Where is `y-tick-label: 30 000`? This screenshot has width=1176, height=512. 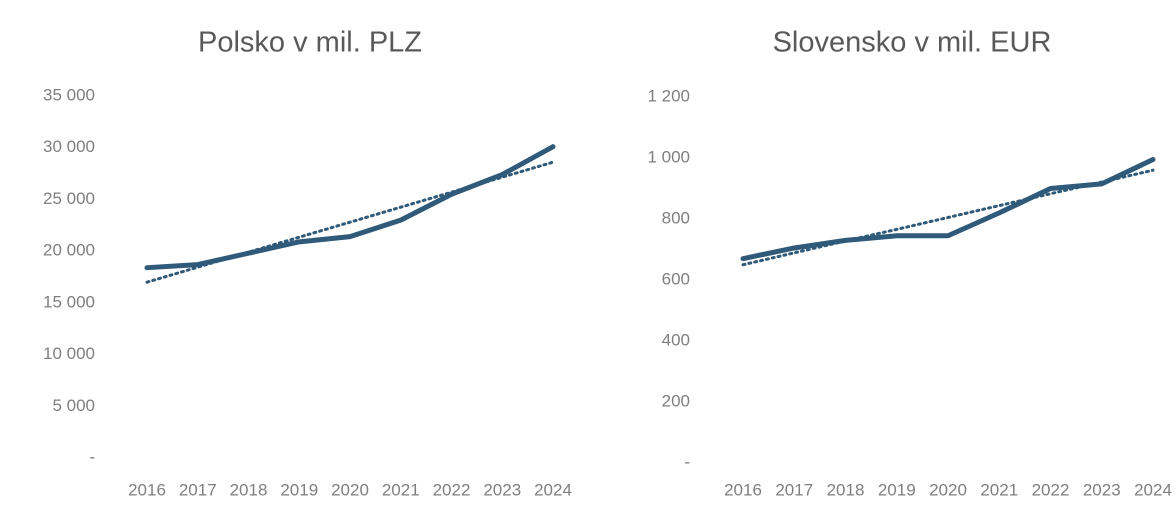 y-tick-label: 30 000 is located at coordinates (69, 146).